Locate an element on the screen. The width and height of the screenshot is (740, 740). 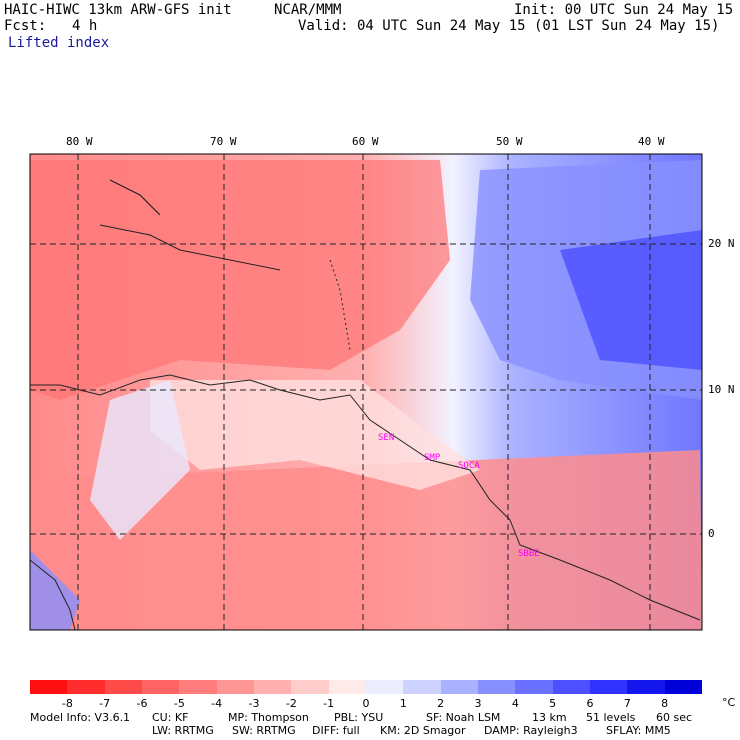
org-label: NCAR/MMM is located at coordinates (308, 10).